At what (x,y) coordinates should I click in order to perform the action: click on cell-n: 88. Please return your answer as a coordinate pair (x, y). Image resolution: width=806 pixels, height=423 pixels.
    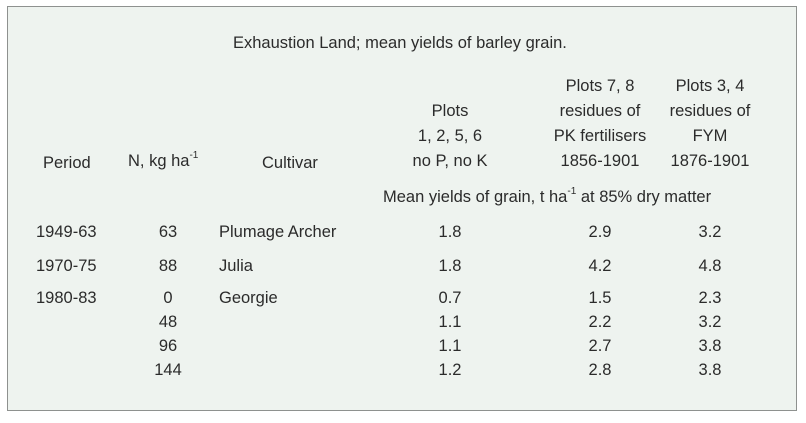
    Looking at the image, I should click on (168, 266).